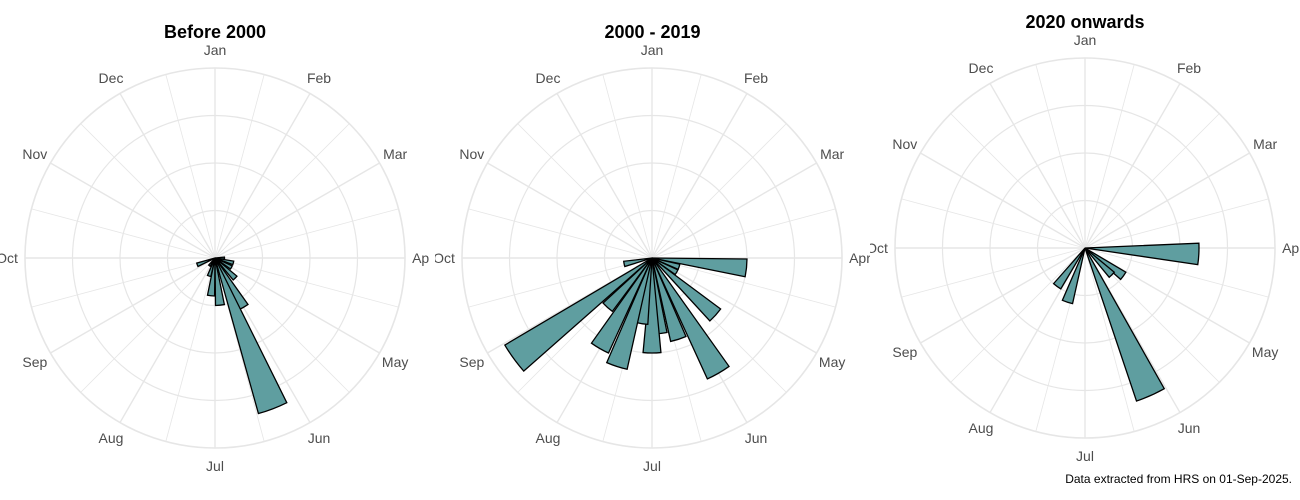 The height and width of the screenshot is (500, 1300). I want to click on panel-title: Before 2000, so click(215, 32).